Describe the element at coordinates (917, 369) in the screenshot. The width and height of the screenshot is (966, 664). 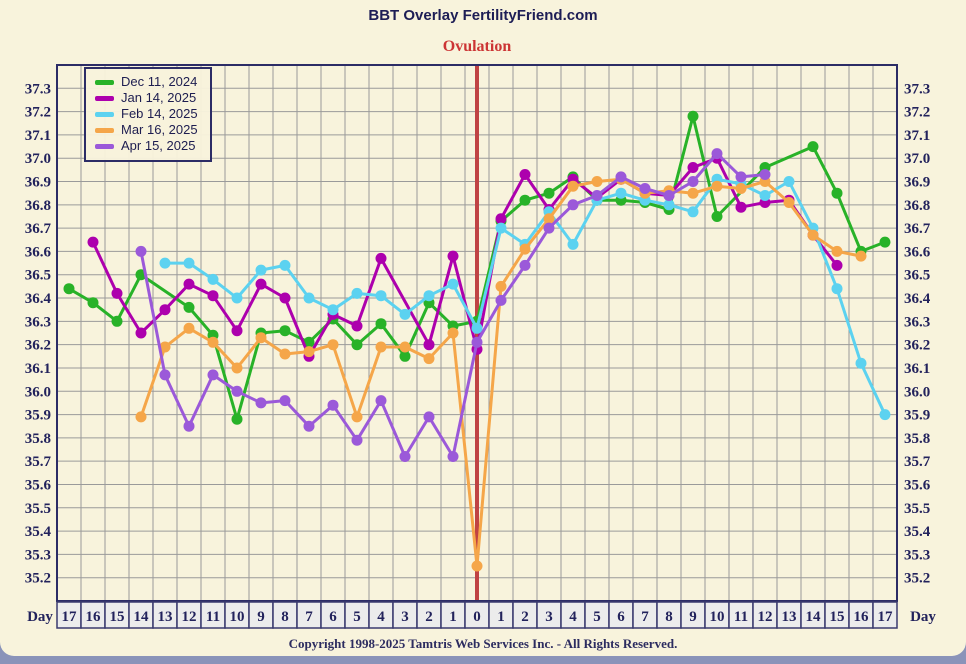
I see `y-axis-label-right: 36.1` at that location.